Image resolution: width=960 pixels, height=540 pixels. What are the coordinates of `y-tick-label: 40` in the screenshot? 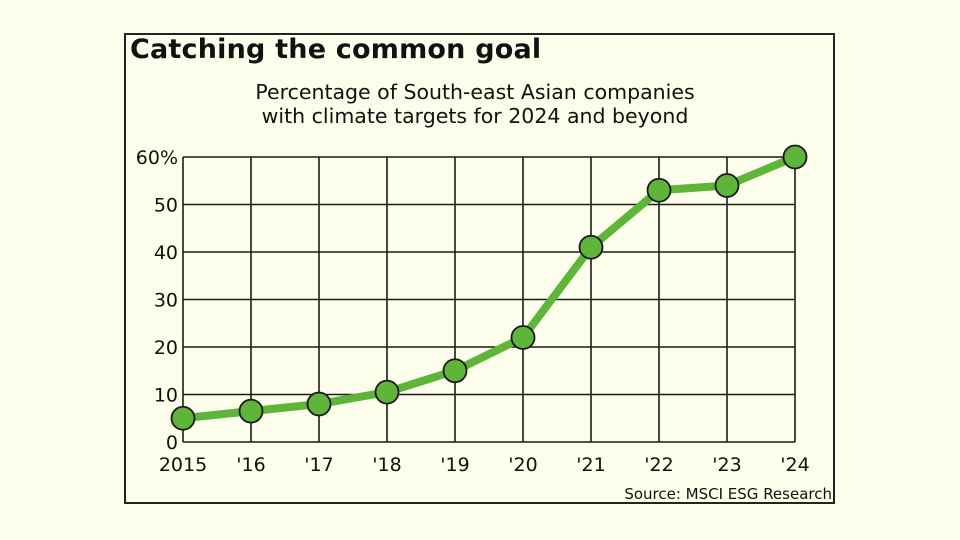 It's located at (166, 253).